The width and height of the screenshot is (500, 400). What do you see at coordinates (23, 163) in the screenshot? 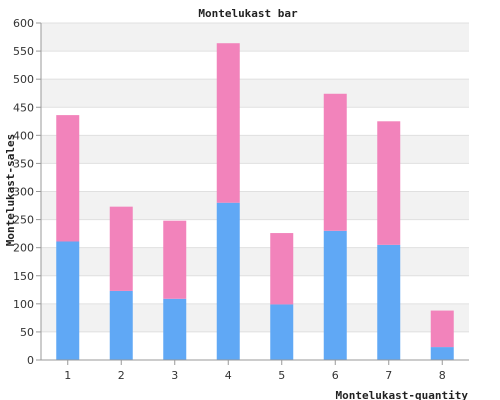
I see `y-tick-label: 350` at bounding box center [23, 163].